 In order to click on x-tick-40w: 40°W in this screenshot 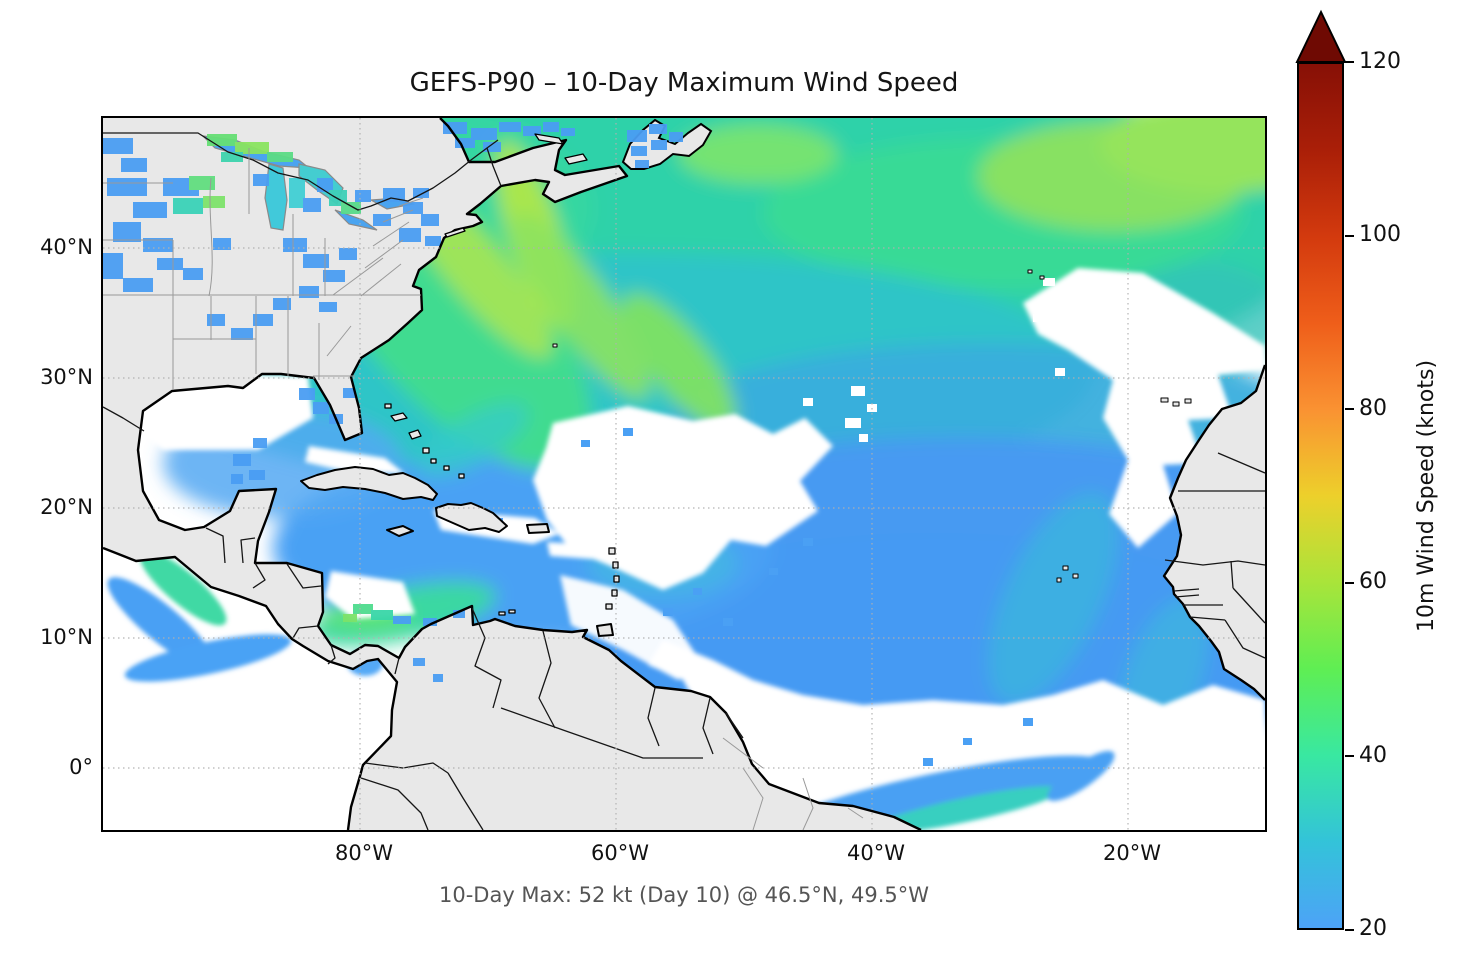, I will do `click(876, 853)`.